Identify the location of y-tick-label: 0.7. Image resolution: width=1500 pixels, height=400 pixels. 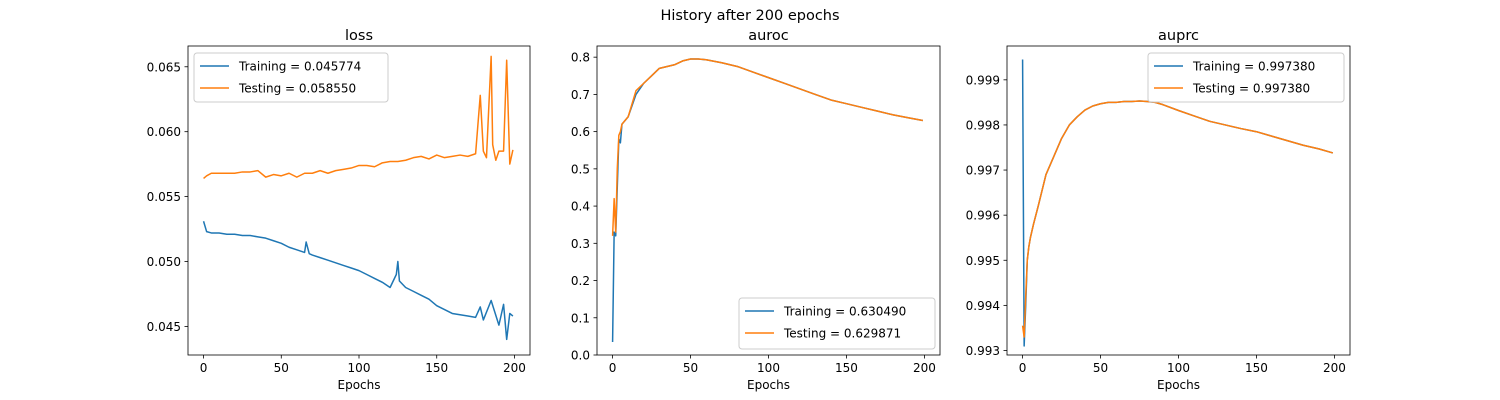
(580, 95).